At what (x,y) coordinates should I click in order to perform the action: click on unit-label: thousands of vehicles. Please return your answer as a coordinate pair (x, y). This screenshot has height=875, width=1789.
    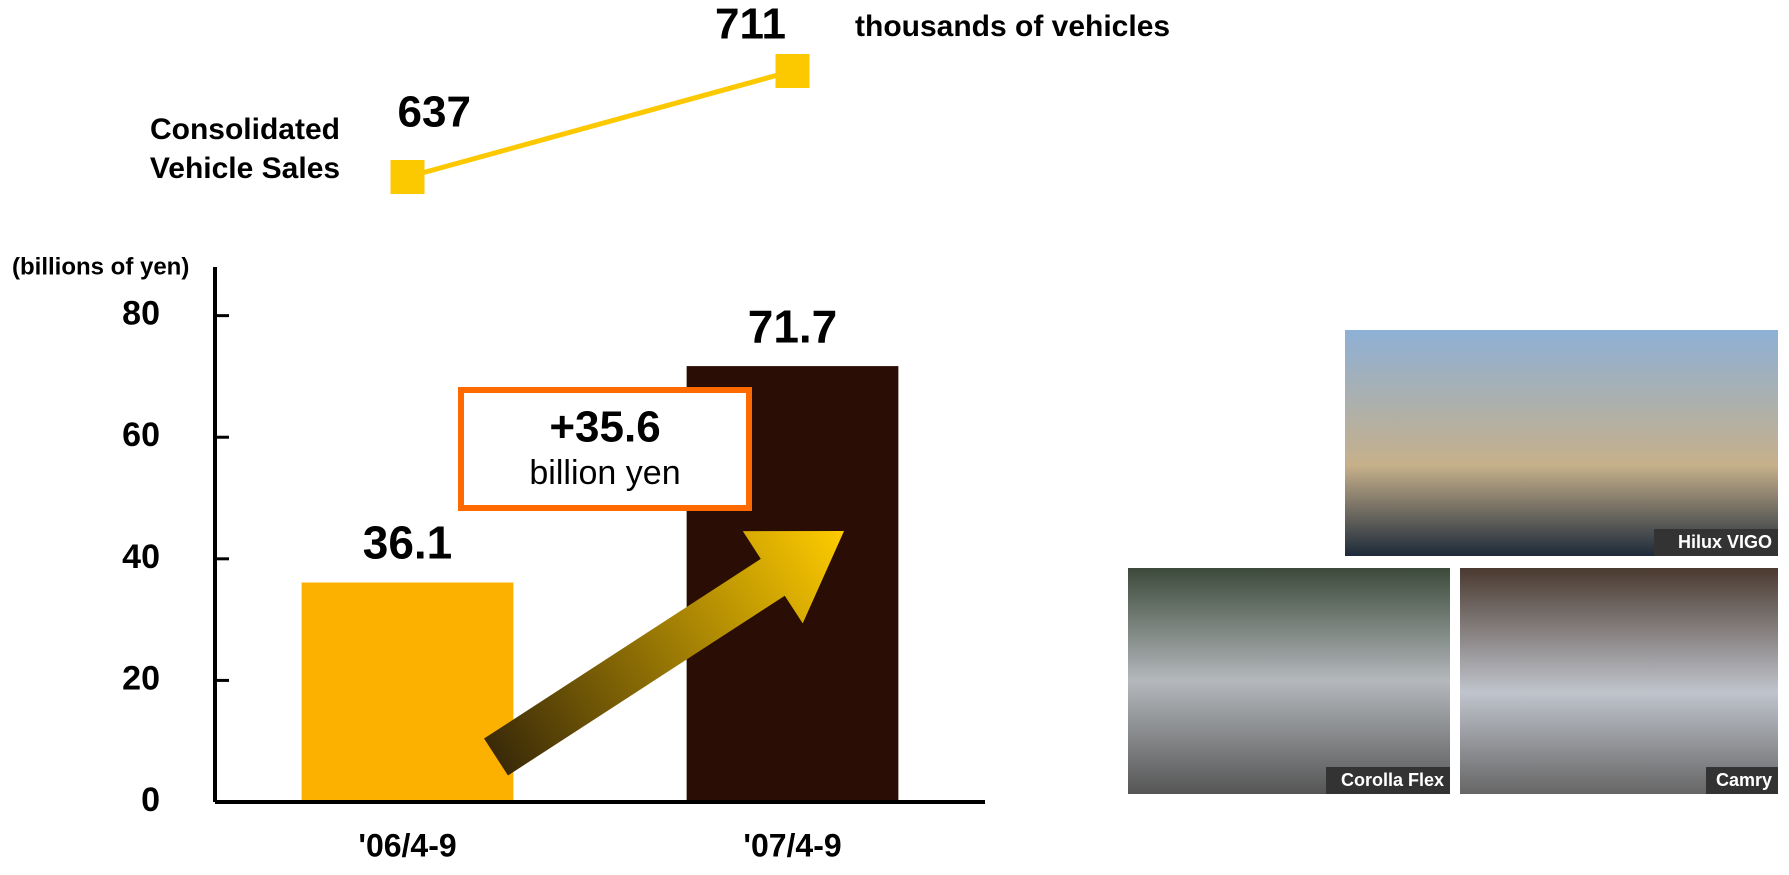
    Looking at the image, I should click on (1012, 26).